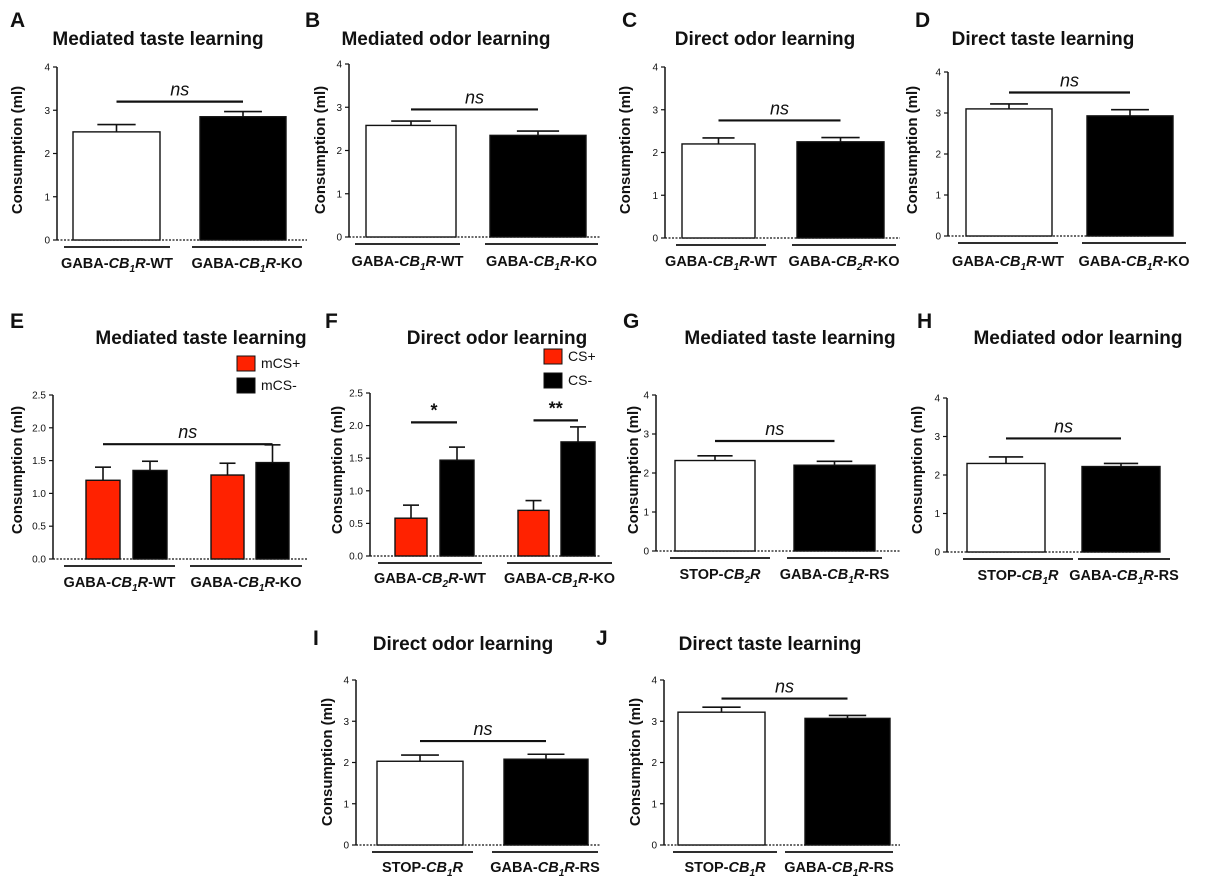 This screenshot has width=1205, height=879. Describe the element at coordinates (356, 426) in the screenshot. I see `y-tick-label: 2.0` at that location.